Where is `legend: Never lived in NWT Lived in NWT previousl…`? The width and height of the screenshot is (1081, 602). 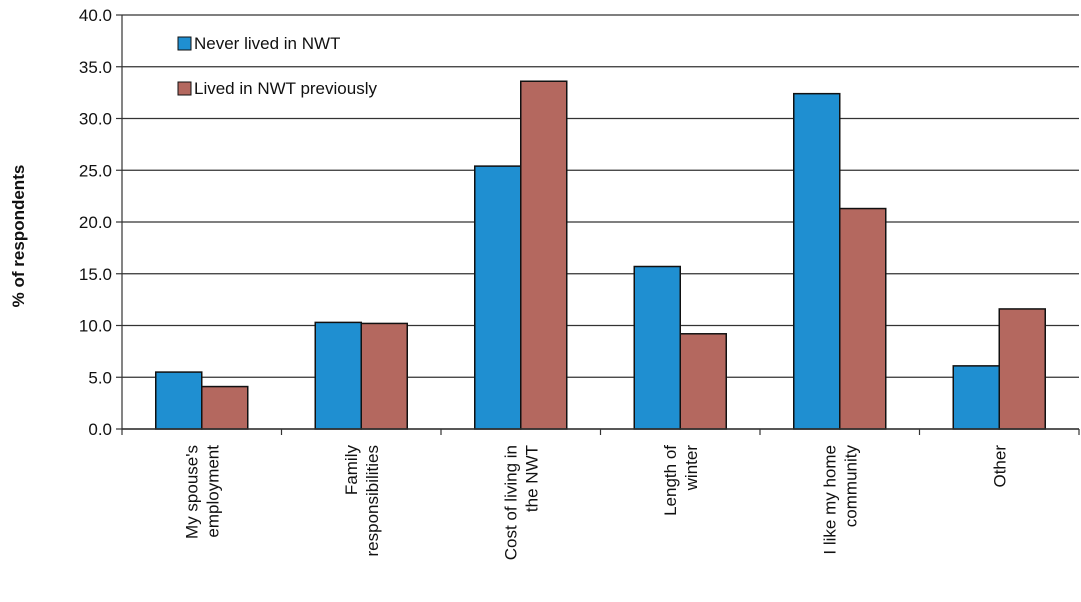
legend: Never lived in NWT Lived in NWT previousl… is located at coordinates (277, 66).